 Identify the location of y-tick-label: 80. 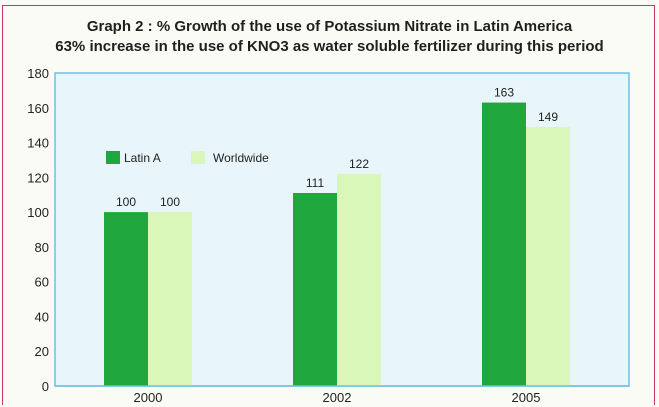
(42, 247).